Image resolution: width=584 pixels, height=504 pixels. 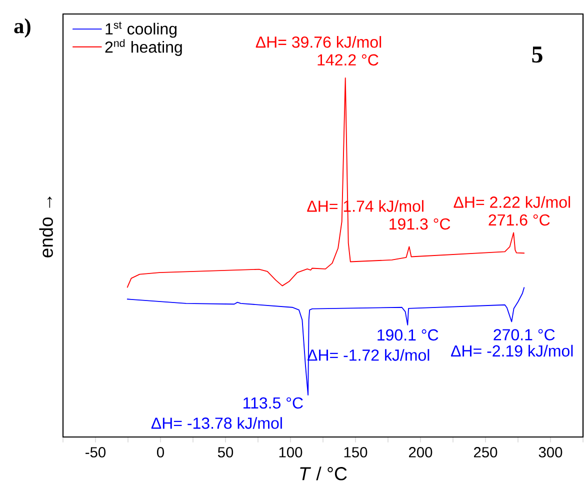 I want to click on text: a), so click(x=22, y=28).